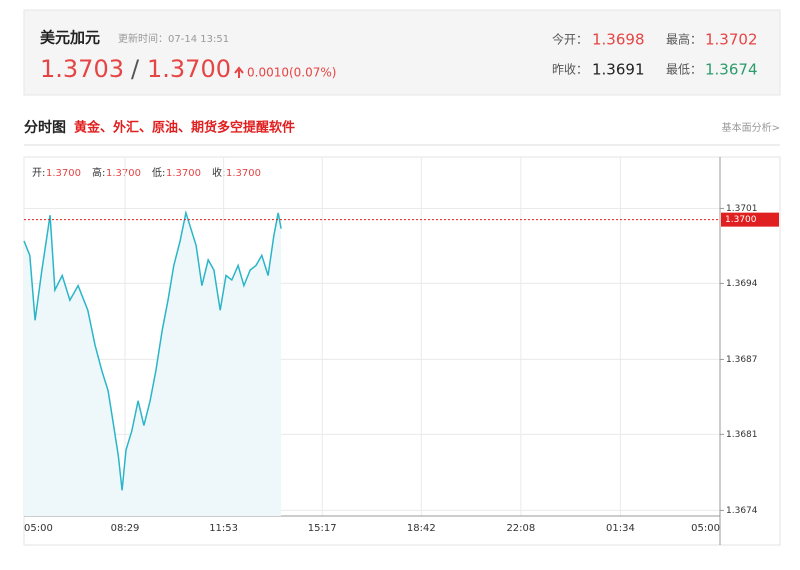 This screenshot has height=570, width=800. What do you see at coordinates (618, 40) in the screenshot?
I see `stat-value: 1.3698` at bounding box center [618, 40].